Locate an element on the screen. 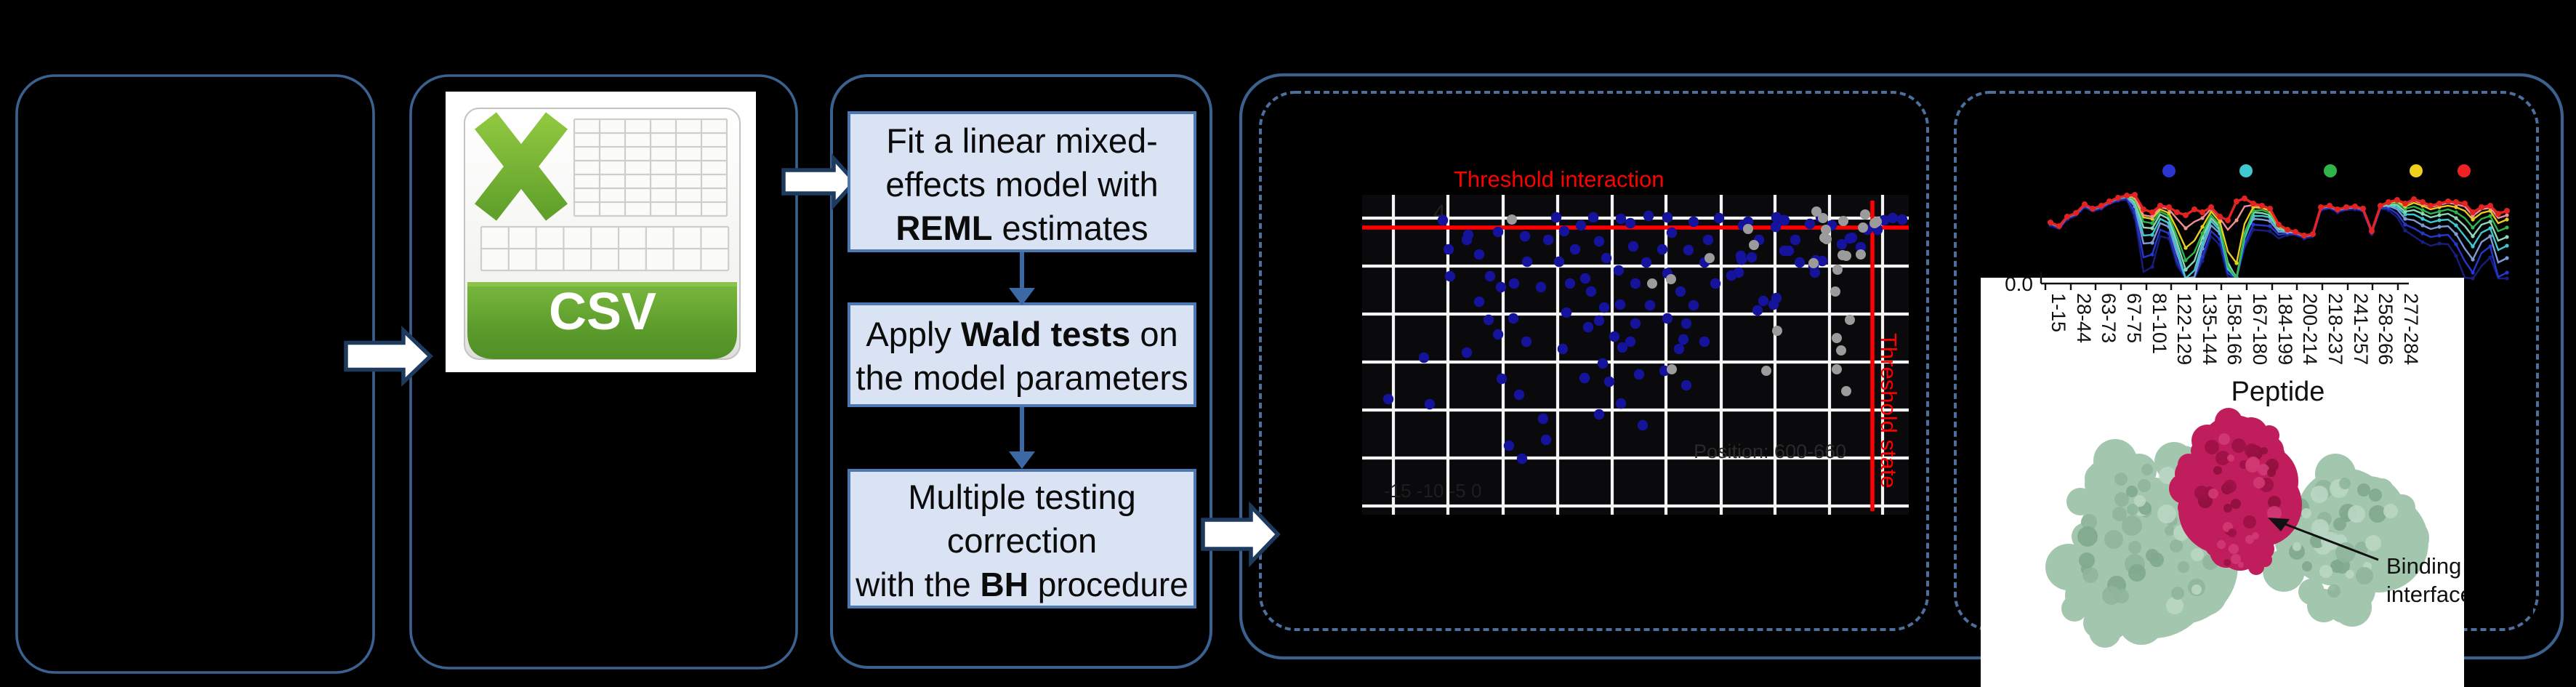  svg-text: 277-284 is located at coordinates (2411, 329).